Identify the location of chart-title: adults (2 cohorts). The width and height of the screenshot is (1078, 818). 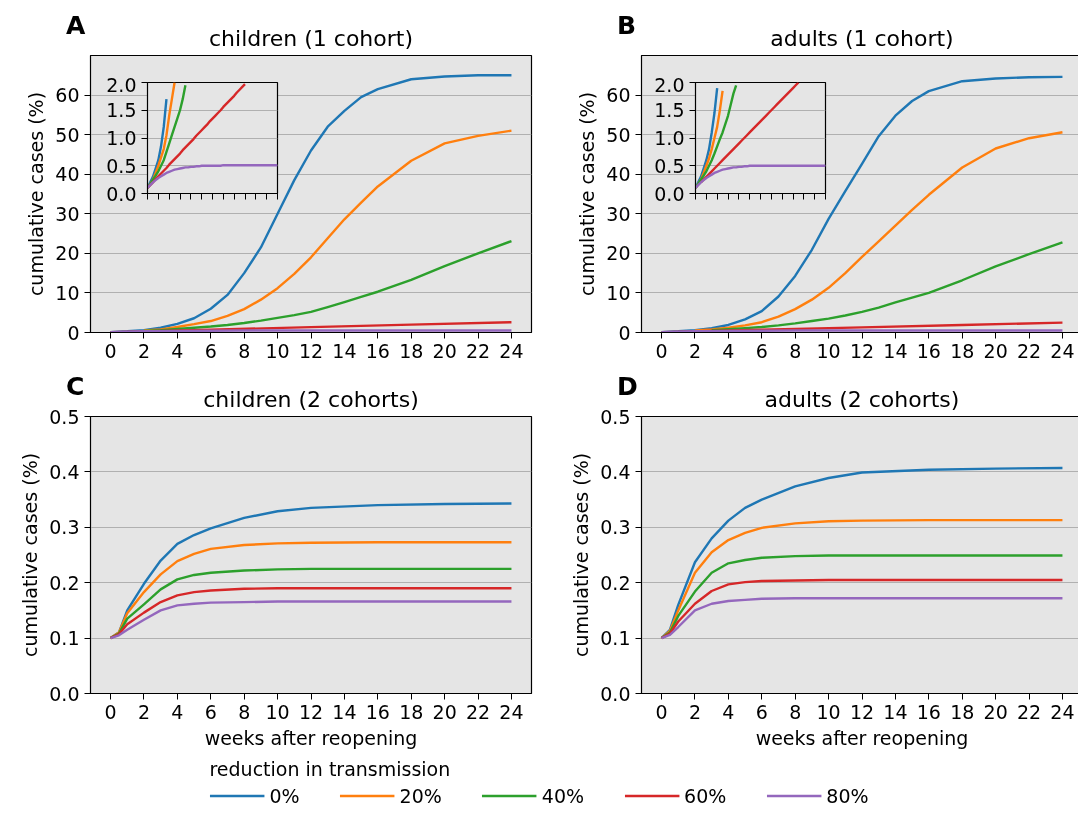
(862, 399).